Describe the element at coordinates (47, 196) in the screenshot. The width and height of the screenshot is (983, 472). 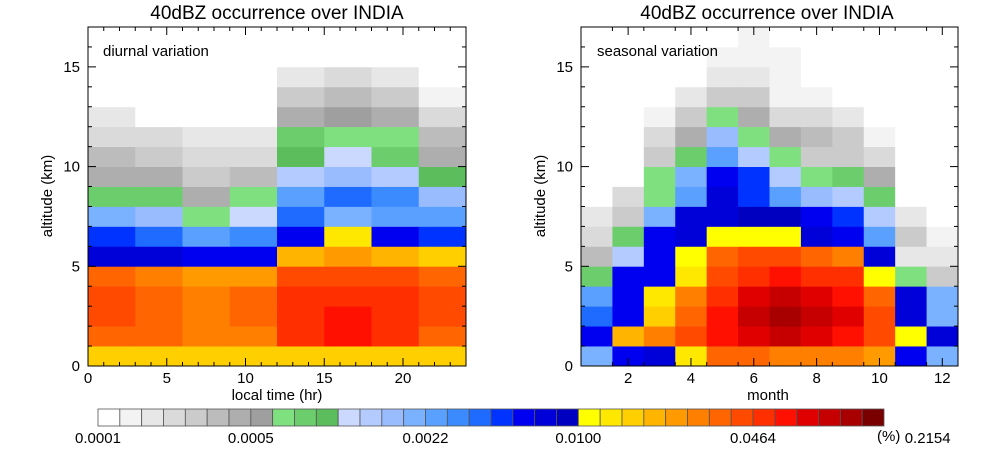
I see `y-axis-label-diurnal: altitude (km)` at that location.